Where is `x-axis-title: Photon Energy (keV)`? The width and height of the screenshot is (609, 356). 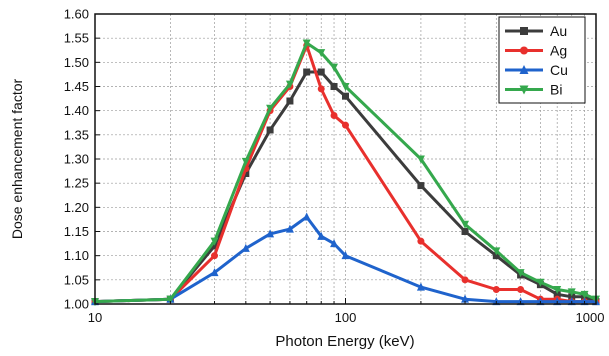
x-axis-title: Photon Energy (keV) is located at coordinates (344, 341).